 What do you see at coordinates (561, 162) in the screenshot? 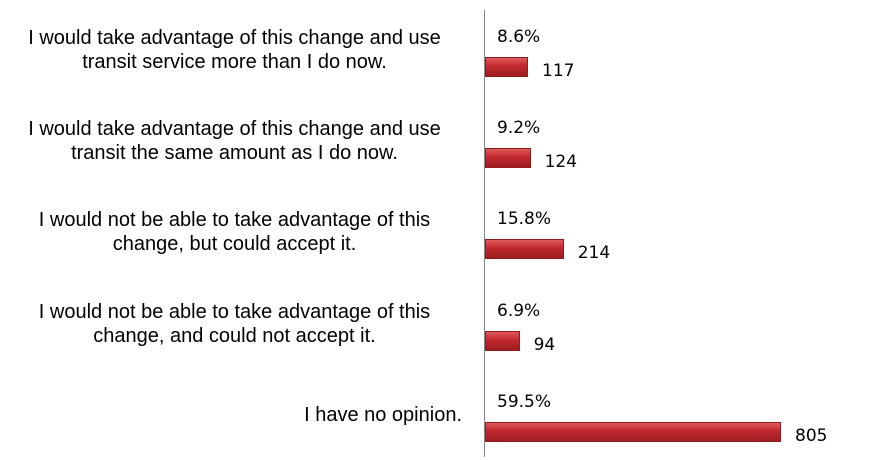
I see `value-label: 124` at bounding box center [561, 162].